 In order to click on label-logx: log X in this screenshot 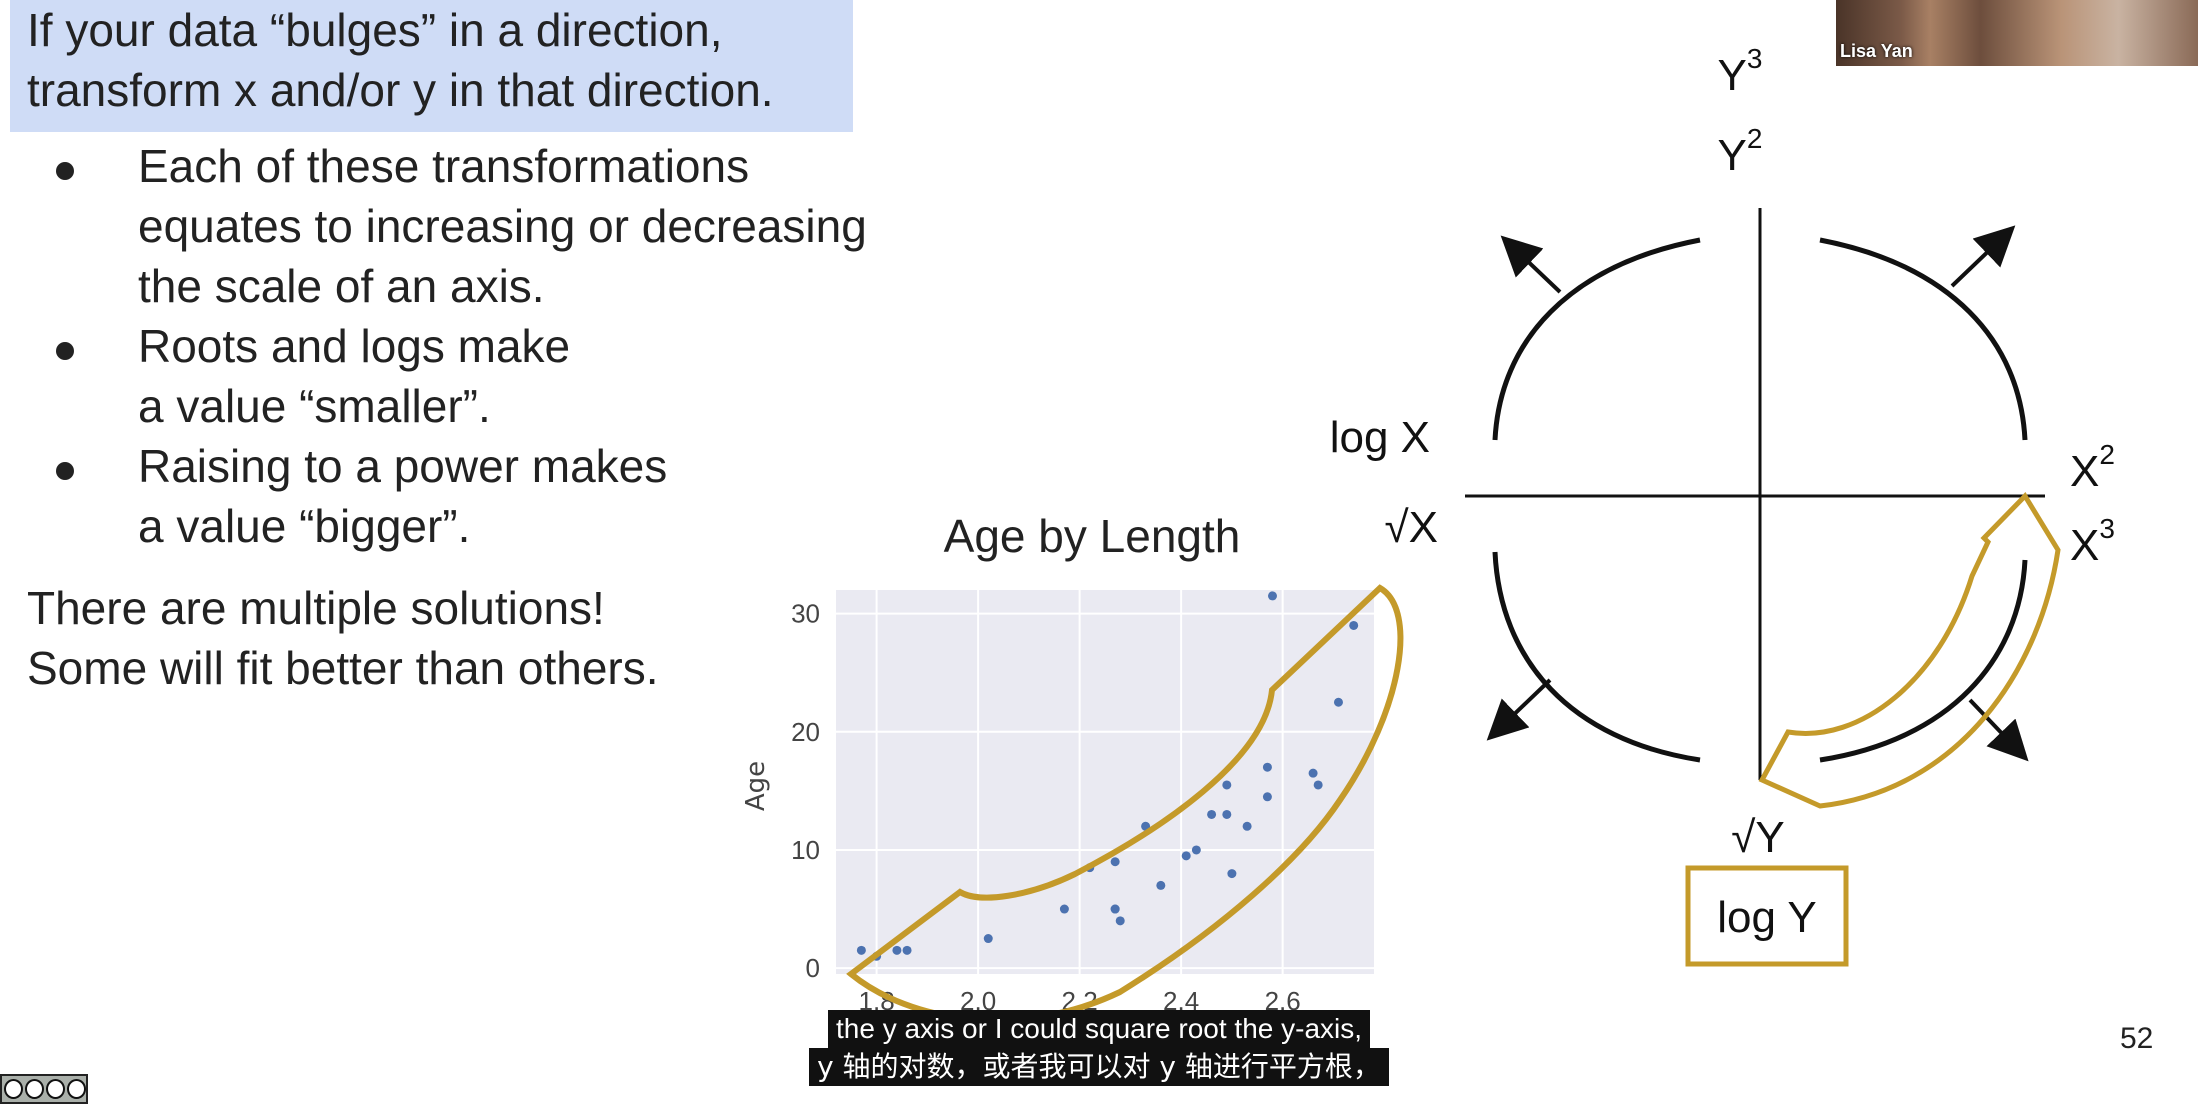, I will do `click(1380, 437)`.